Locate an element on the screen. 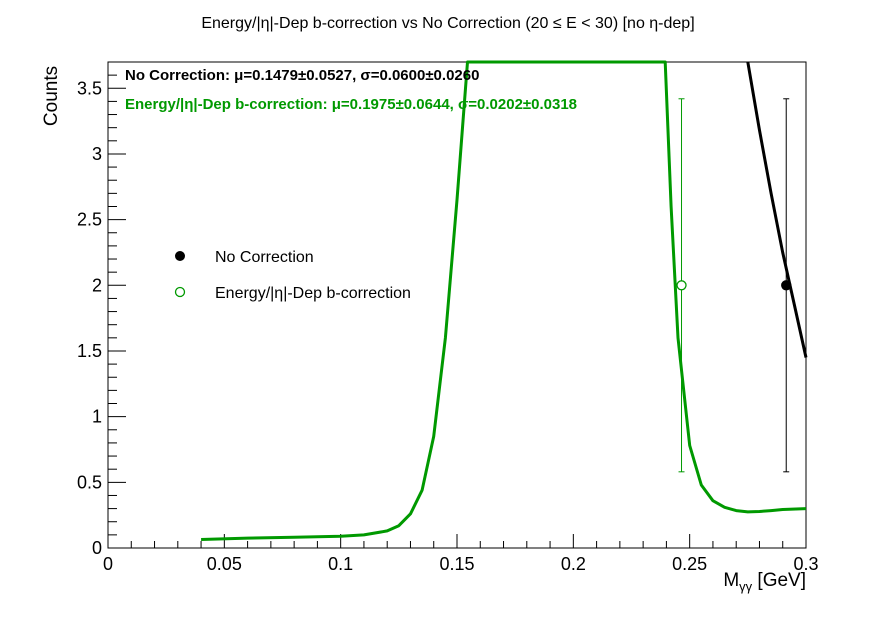 The height and width of the screenshot is (622, 896). legend-marker-no-correction is located at coordinates (180, 256).